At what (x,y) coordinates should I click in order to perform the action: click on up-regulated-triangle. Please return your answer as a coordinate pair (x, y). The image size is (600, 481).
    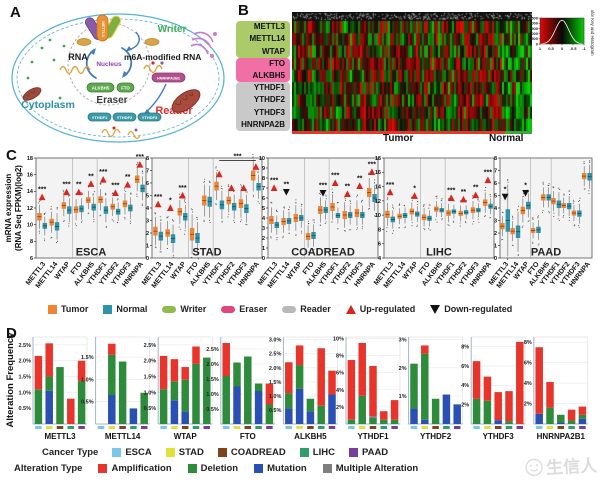
    Looking at the image, I should click on (219, 174).